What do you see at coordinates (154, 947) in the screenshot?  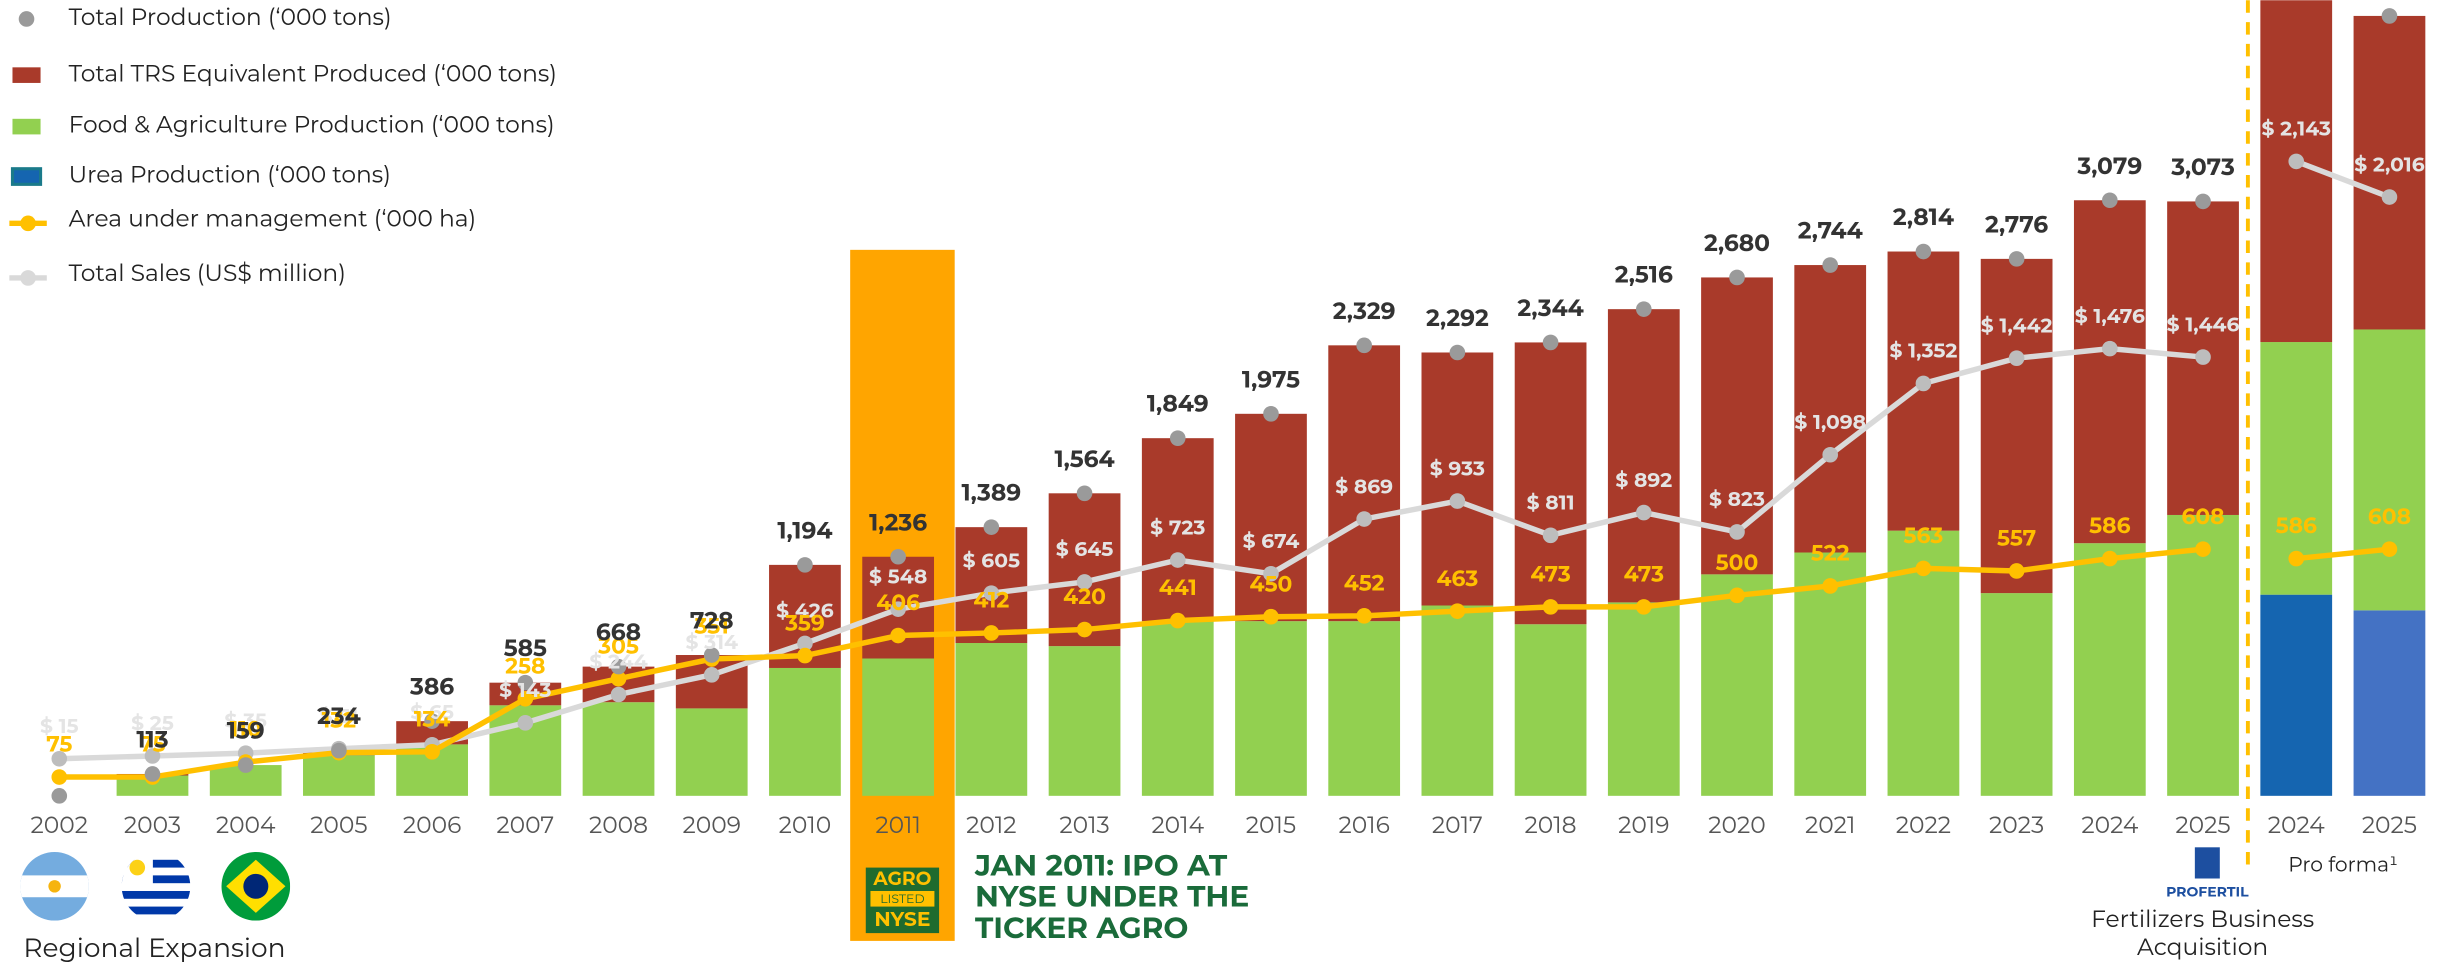 I see `region-note: Regional Expansion` at bounding box center [154, 947].